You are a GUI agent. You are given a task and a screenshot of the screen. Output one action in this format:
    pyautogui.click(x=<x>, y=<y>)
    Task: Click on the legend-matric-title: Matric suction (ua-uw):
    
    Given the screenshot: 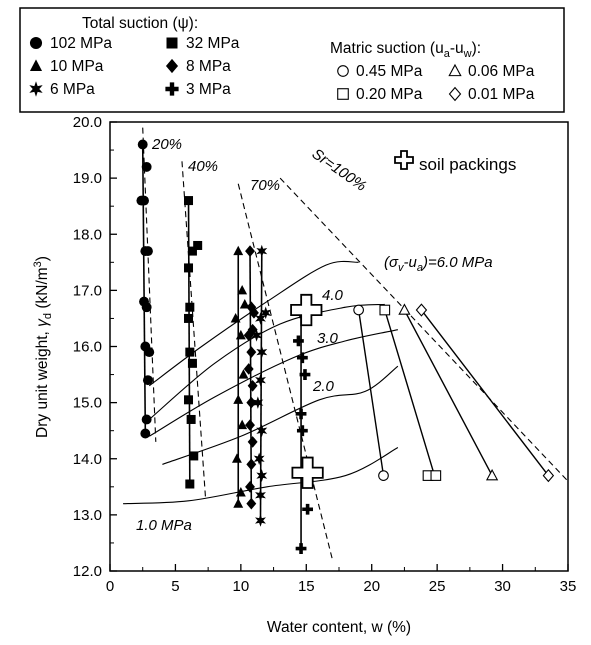 What is the action you would take?
    pyautogui.click(x=405, y=50)
    